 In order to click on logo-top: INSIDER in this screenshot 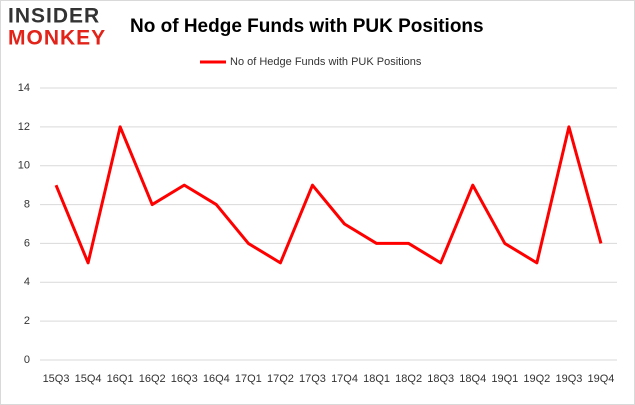, I will do `click(54, 16)`.